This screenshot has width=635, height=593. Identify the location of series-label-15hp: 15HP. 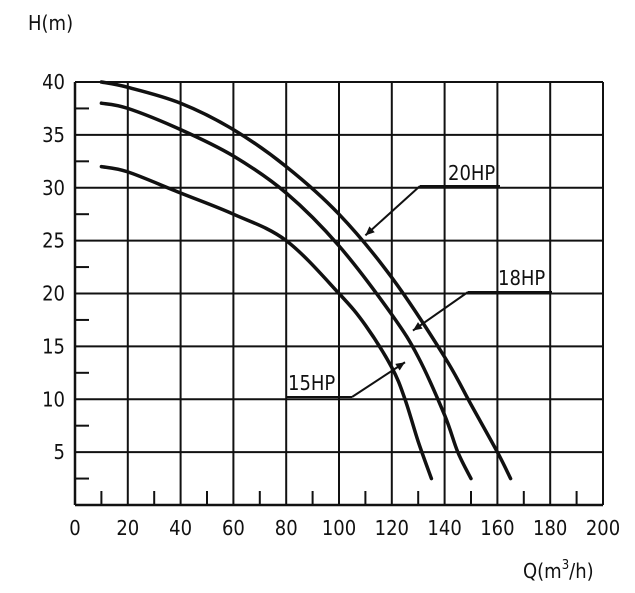
(311, 383).